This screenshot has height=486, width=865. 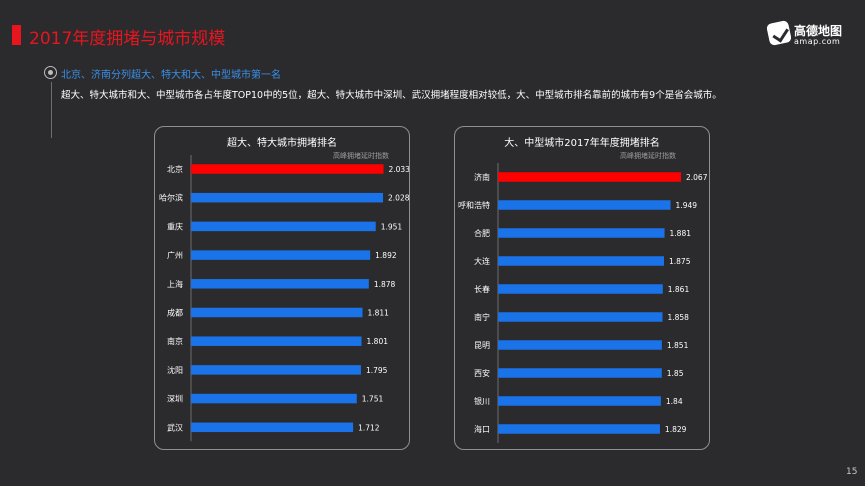 I want to click on value-label: 1.858, so click(x=678, y=317).